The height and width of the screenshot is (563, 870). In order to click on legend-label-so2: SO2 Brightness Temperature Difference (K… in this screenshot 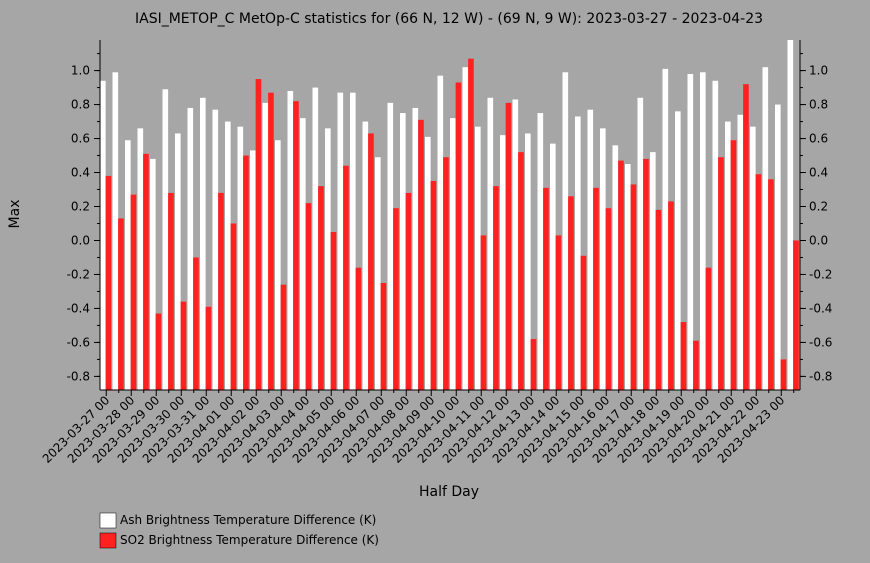, I will do `click(249, 540)`.